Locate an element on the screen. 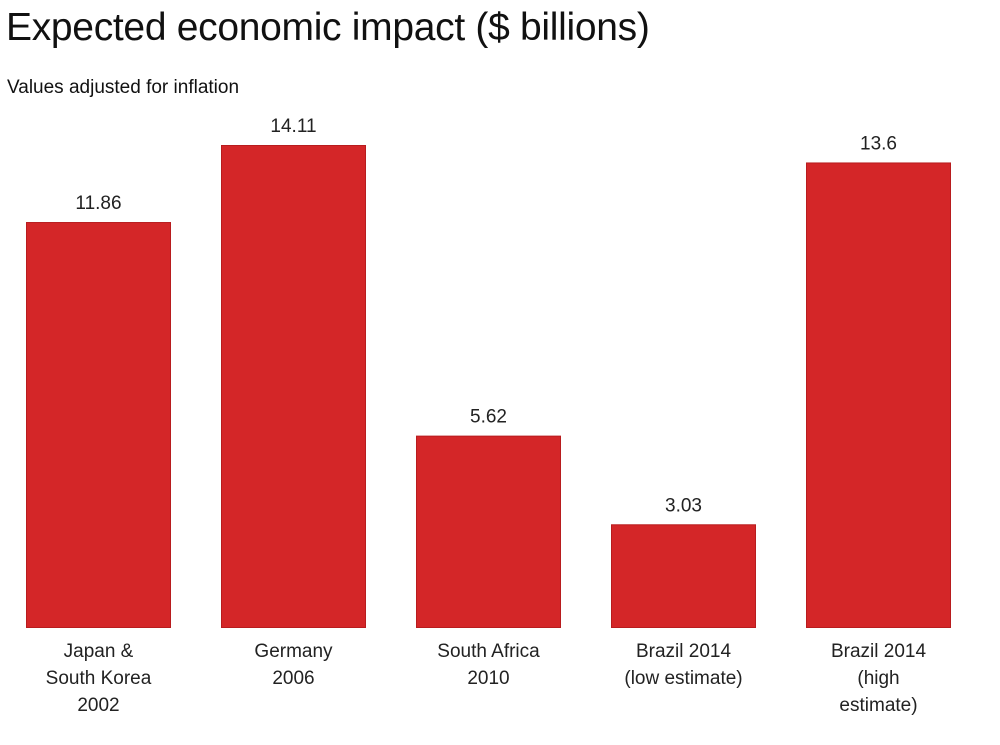  data-label-4: 13.6 is located at coordinates (878, 143).